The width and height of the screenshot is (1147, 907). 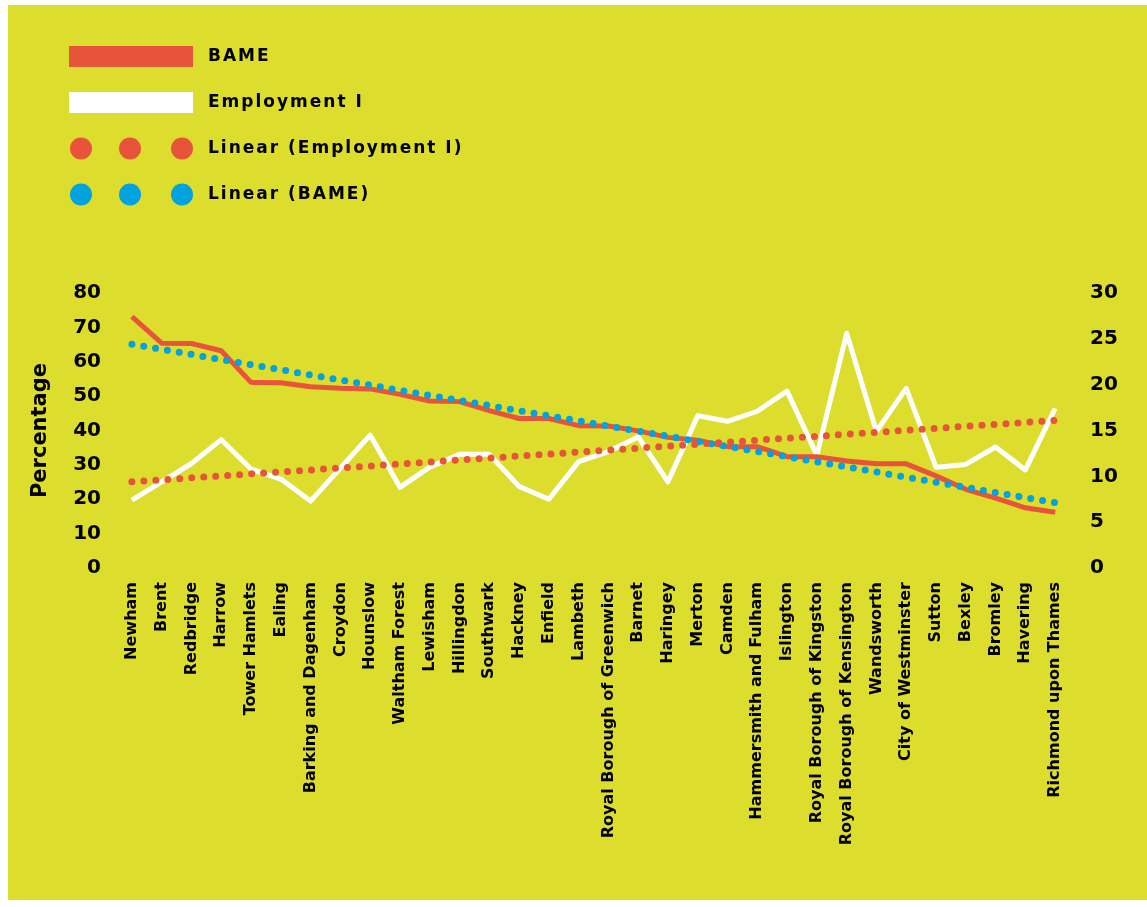 I want to click on x-tick-label: Bromley, so click(x=994, y=619).